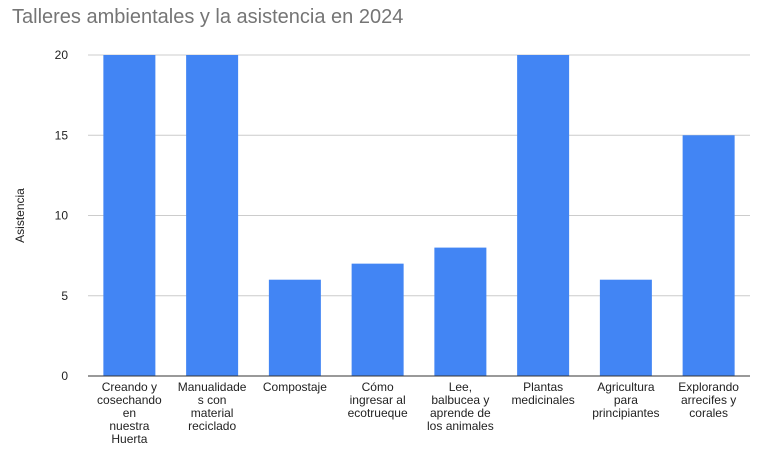 This screenshot has width=768, height=450. What do you see at coordinates (377, 413) in the screenshot?
I see `x-tick-label-line: ecotrueque` at bounding box center [377, 413].